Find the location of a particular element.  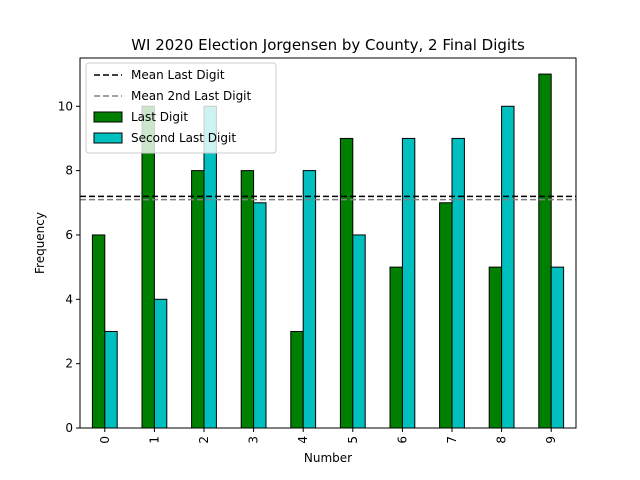

y-tick-label: 6 is located at coordinates (69, 235).